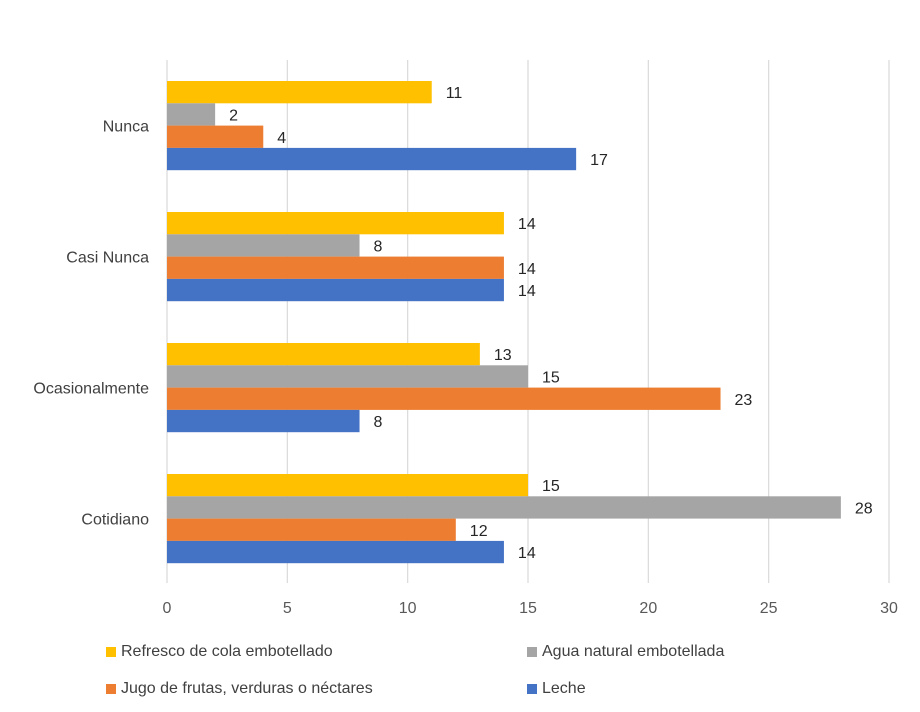 The image size is (920, 712). I want to click on data-label: 23, so click(744, 400).